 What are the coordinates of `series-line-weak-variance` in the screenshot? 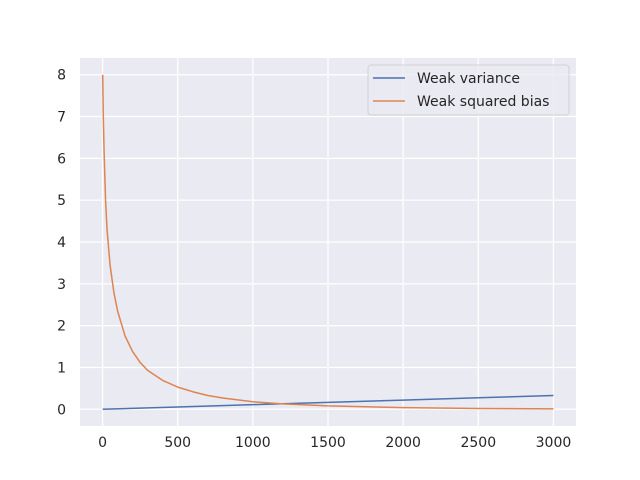 It's located at (328, 402).